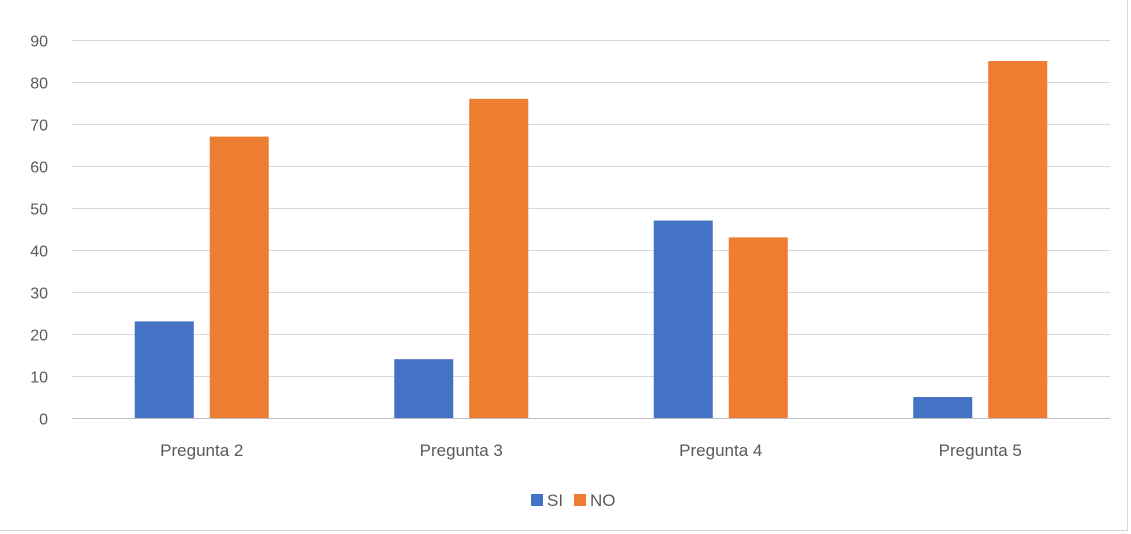 The image size is (1131, 534). What do you see at coordinates (39, 231) in the screenshot?
I see `y-axis-ticks: 0 10 20 30 40 50 60 70 80 90` at bounding box center [39, 231].